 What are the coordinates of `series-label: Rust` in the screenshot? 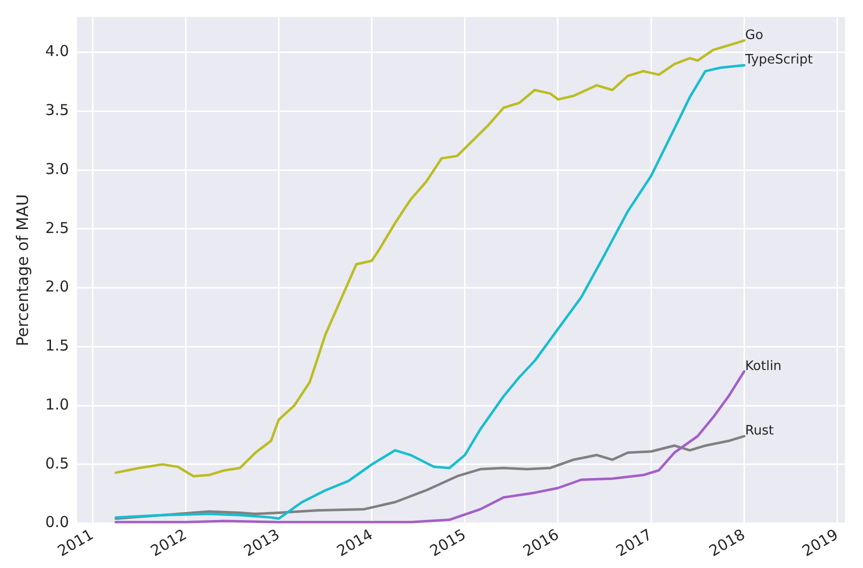 It's located at (759, 431).